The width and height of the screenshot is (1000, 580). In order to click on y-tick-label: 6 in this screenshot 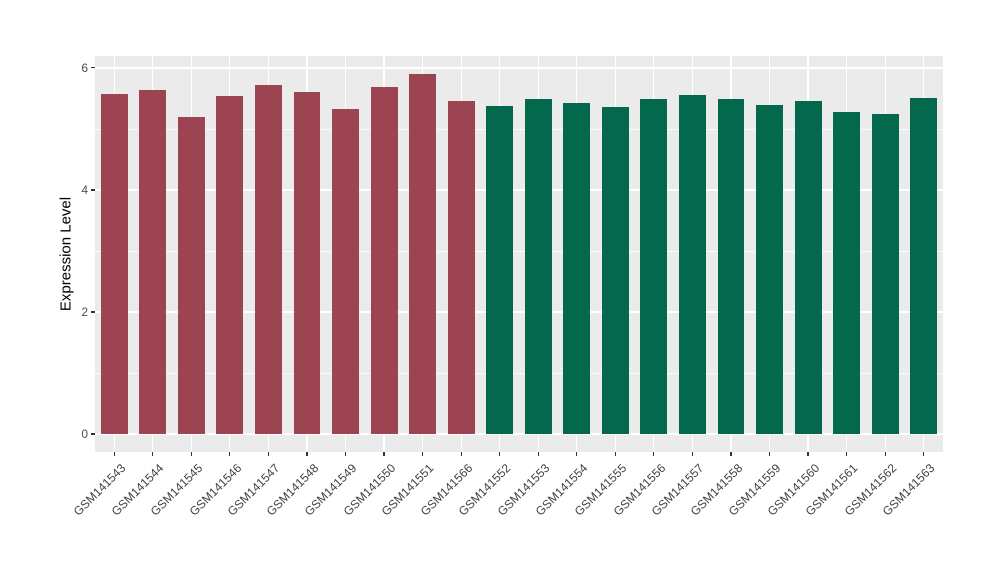, I will do `click(84, 67)`.